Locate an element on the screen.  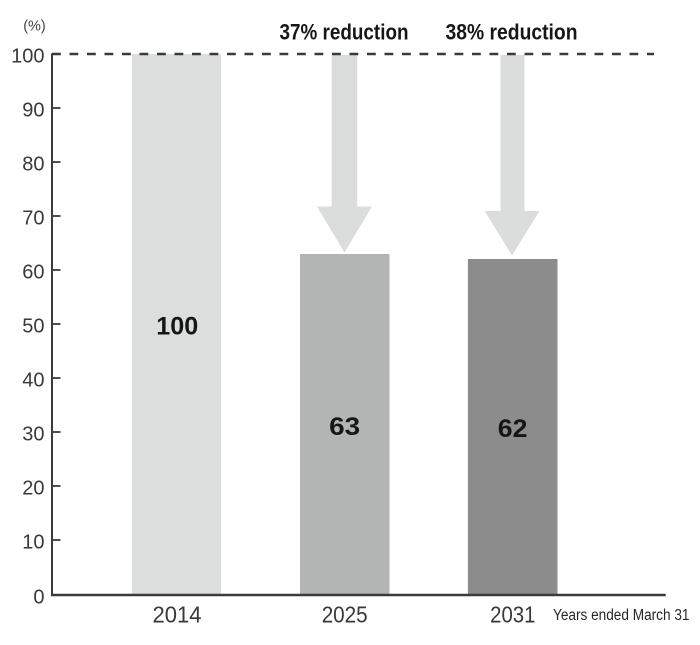
svg-text: 37% reduction is located at coordinates (344, 32).